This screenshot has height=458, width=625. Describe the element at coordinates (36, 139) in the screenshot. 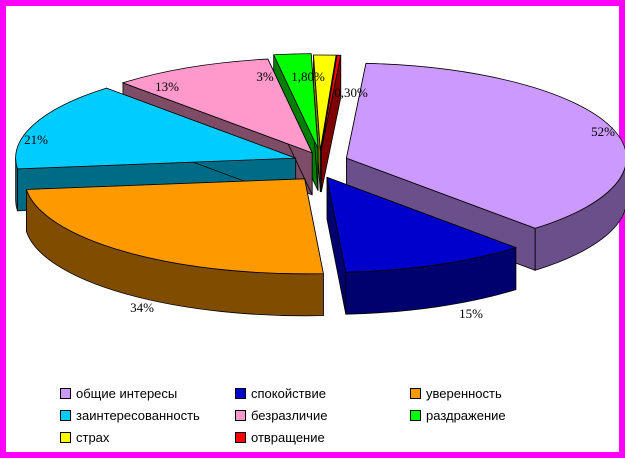

I see `slice-label-4: 21%` at that location.